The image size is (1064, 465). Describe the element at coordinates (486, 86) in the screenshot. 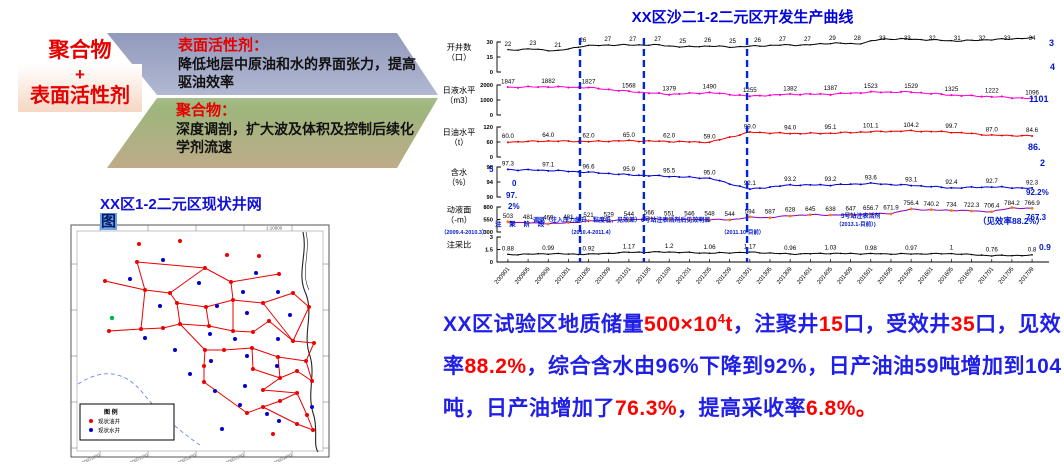

I see `svg-text: 2000` at that location.